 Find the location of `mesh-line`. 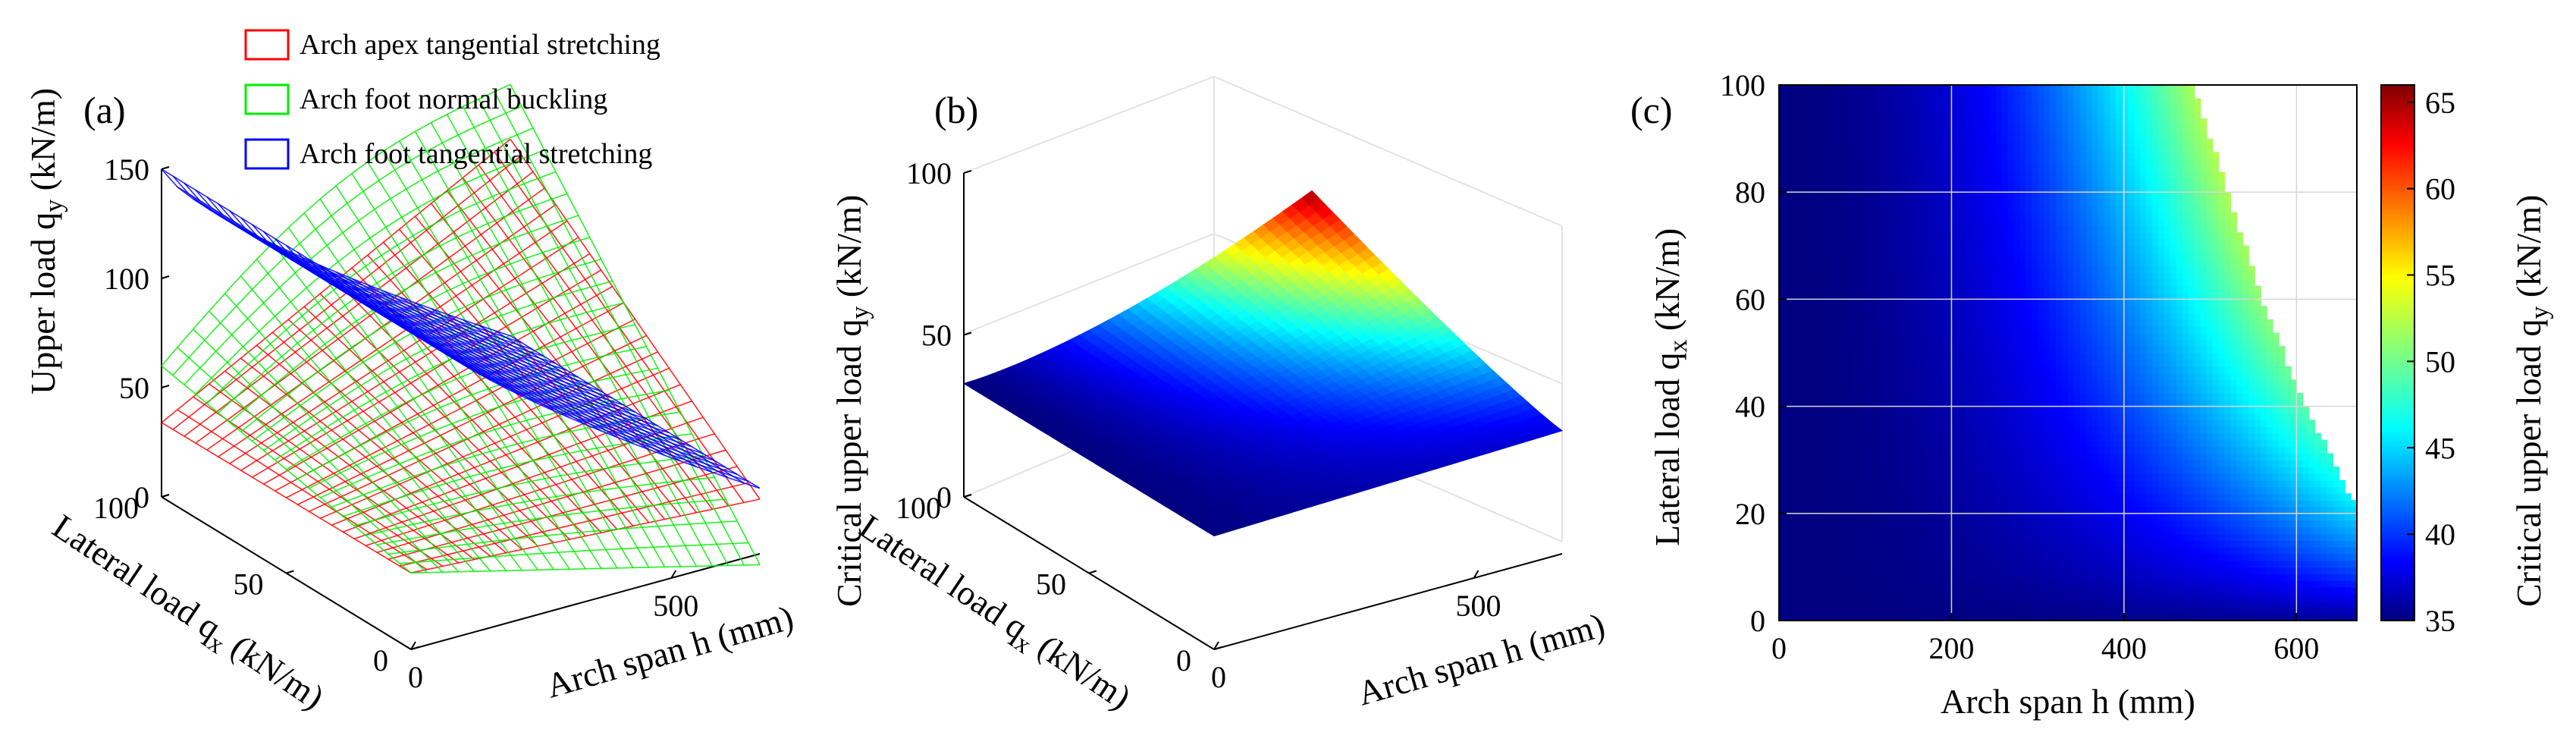

mesh-line is located at coordinates (359, 256).